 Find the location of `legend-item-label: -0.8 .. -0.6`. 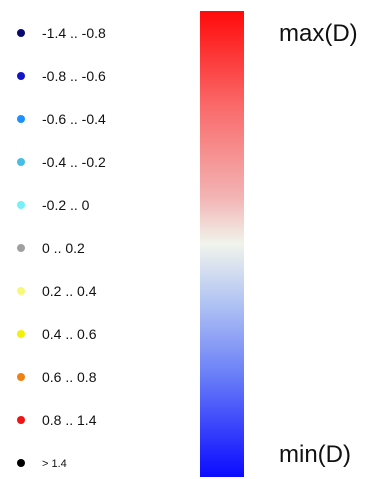

legend-item-label: -0.8 .. -0.6 is located at coordinates (74, 76).